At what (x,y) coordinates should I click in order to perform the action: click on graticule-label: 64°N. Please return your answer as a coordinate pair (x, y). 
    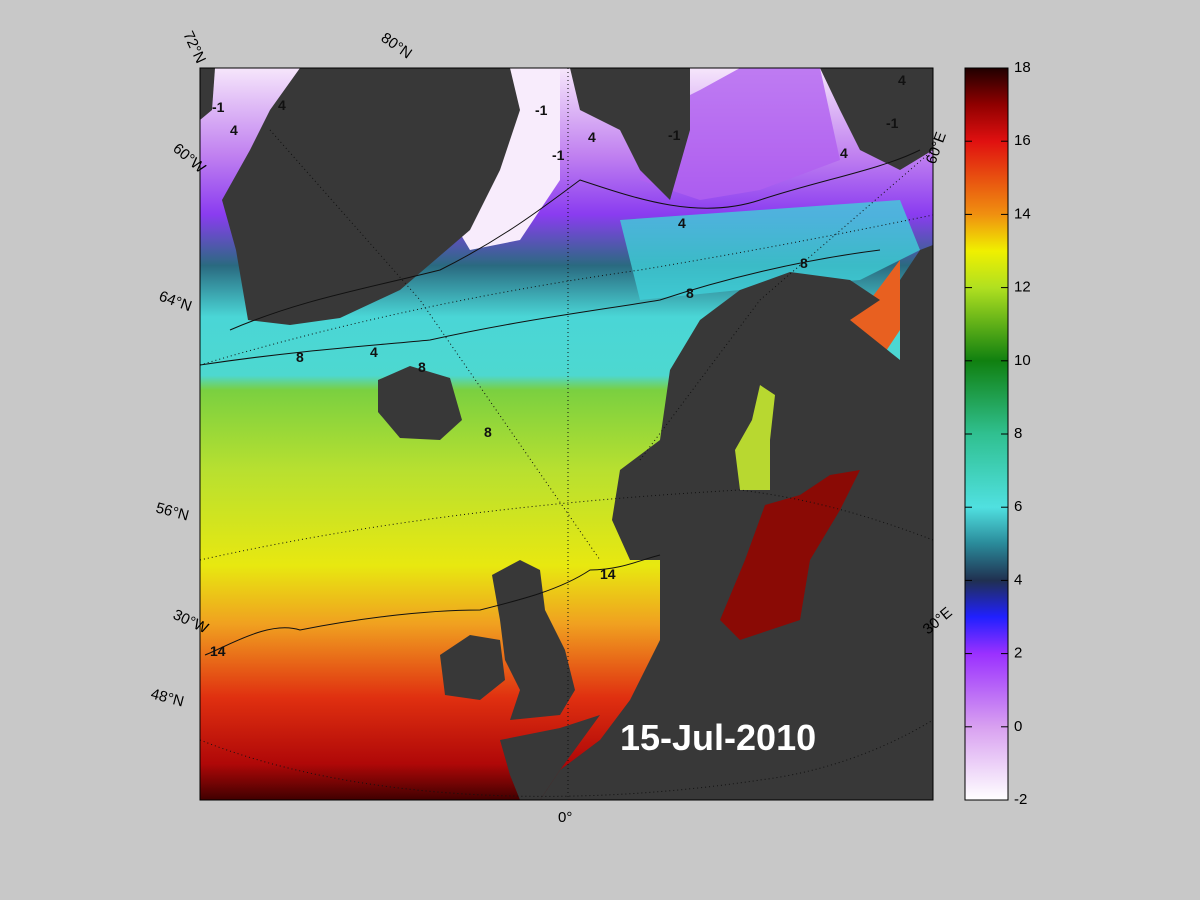
    Looking at the image, I should click on (175, 301).